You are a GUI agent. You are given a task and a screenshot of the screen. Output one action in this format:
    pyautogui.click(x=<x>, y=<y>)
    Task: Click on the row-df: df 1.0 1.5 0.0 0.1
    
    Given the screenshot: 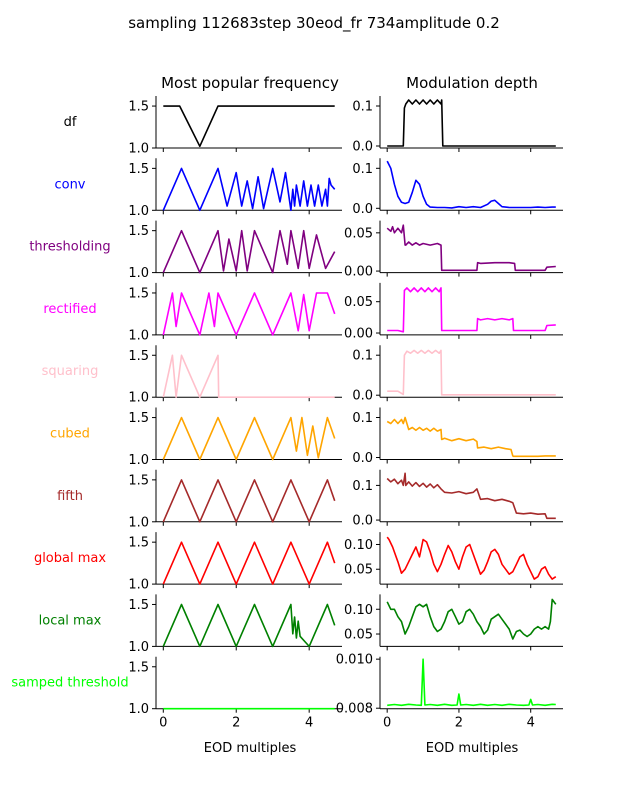 What is the action you would take?
    pyautogui.click(x=313, y=126)
    